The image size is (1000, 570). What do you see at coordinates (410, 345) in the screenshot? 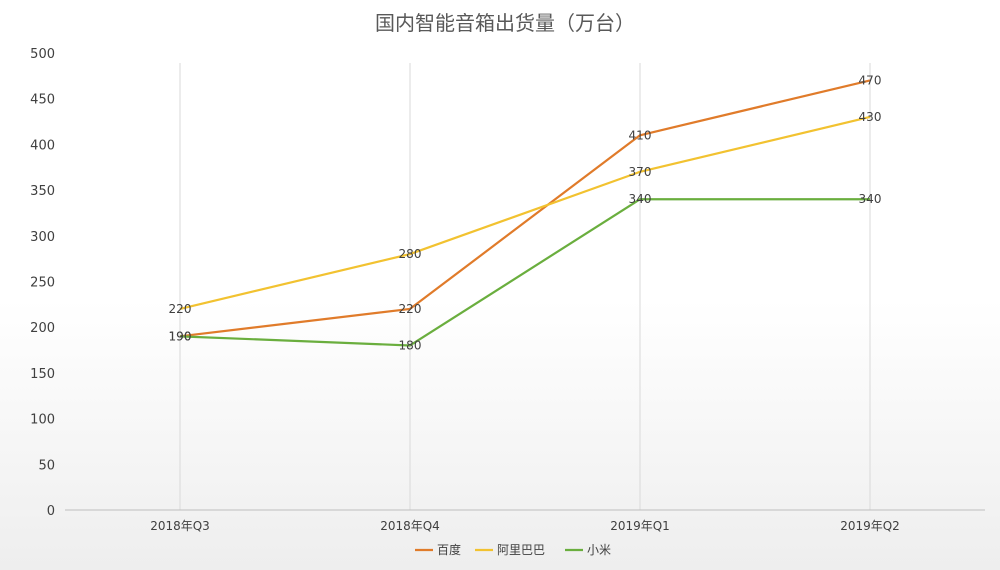
I see `data-label: 180` at bounding box center [410, 345].